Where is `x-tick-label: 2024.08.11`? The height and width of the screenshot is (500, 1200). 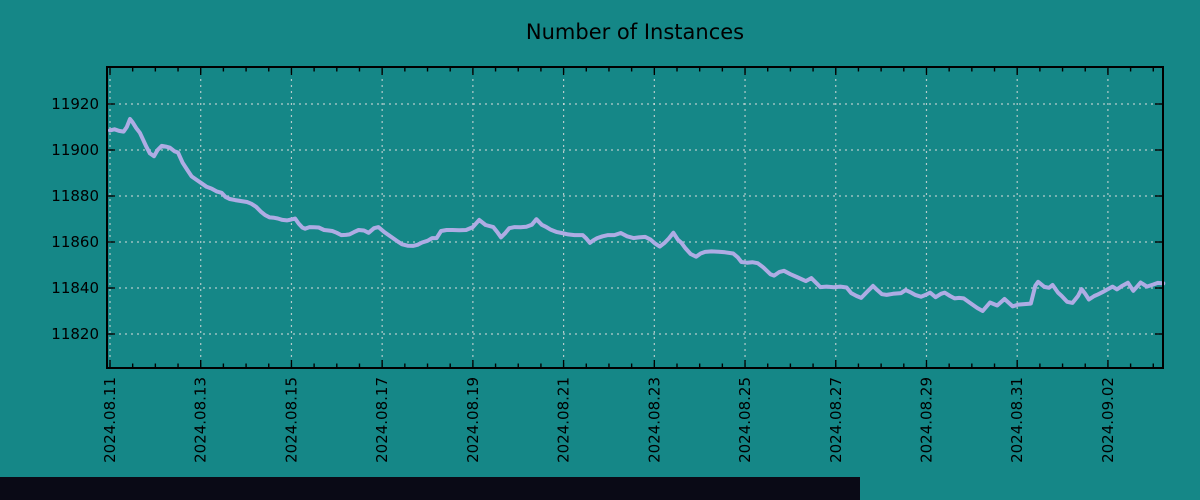
x-tick-label: 2024.08.11 is located at coordinates (110, 420).